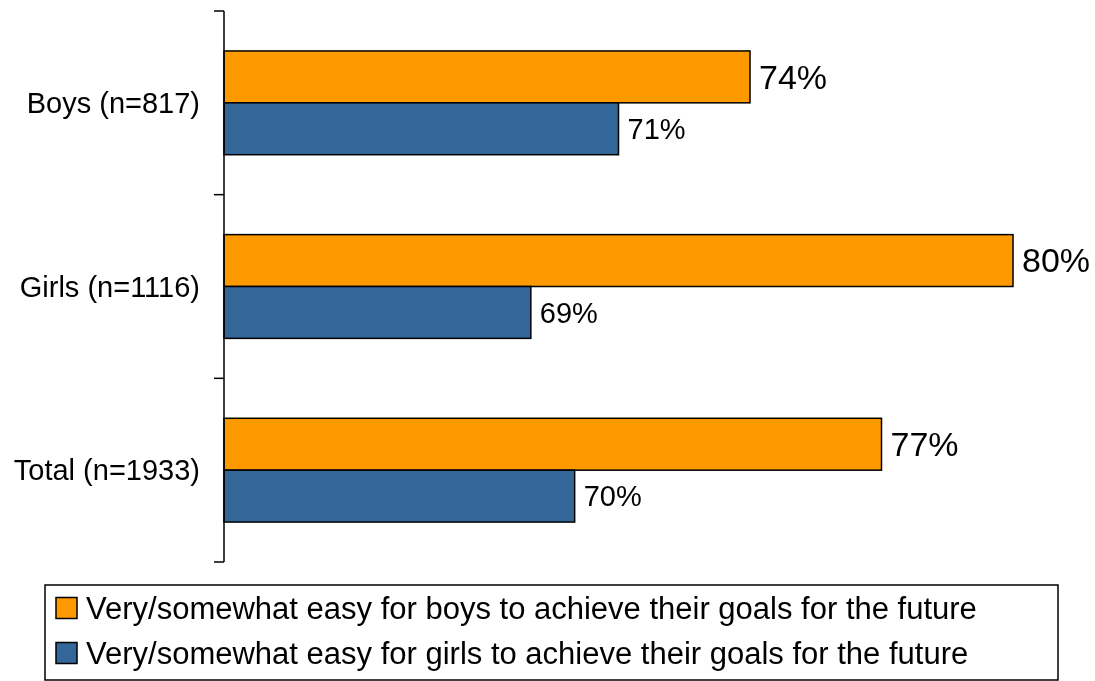  Describe the element at coordinates (568, 312) in the screenshot. I see `data-label: 69%` at that location.